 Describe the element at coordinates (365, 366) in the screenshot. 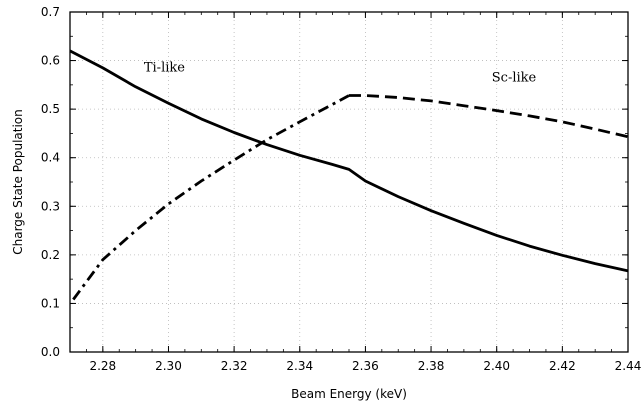

I see `x-tick-label: 2.36` at that location.